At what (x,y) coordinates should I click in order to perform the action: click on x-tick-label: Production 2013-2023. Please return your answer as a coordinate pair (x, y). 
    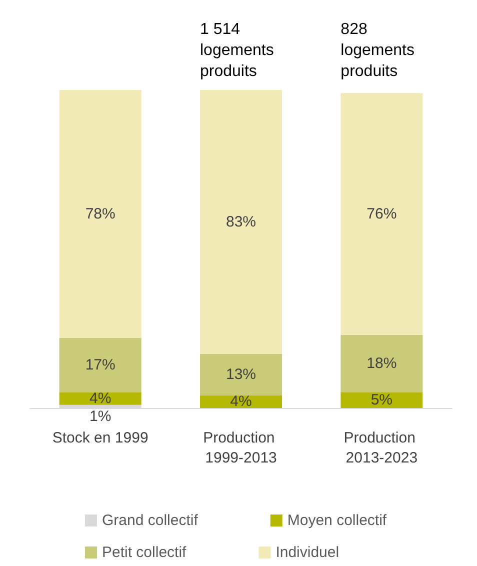
    Looking at the image, I should click on (382, 448).